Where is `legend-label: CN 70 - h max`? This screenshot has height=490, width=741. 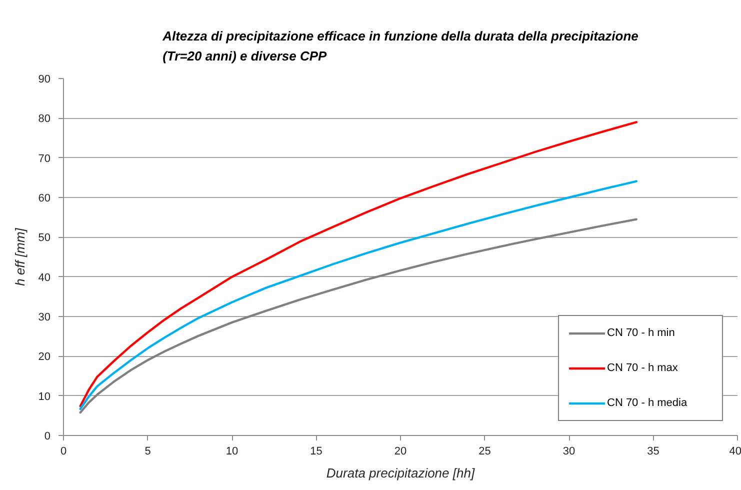 legend-label: CN 70 - h max is located at coordinates (643, 368).